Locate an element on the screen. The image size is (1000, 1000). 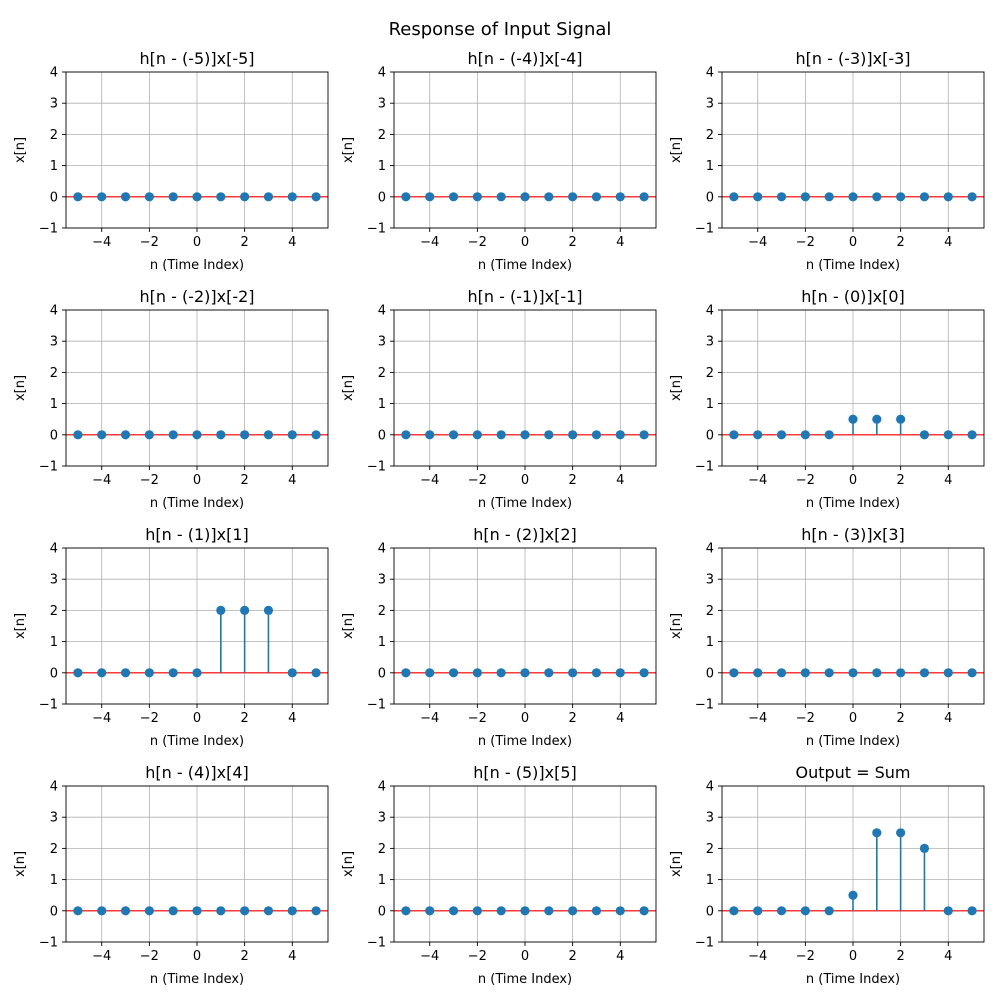
subplot-title: h[n - (1)]x[1] is located at coordinates (197, 534).